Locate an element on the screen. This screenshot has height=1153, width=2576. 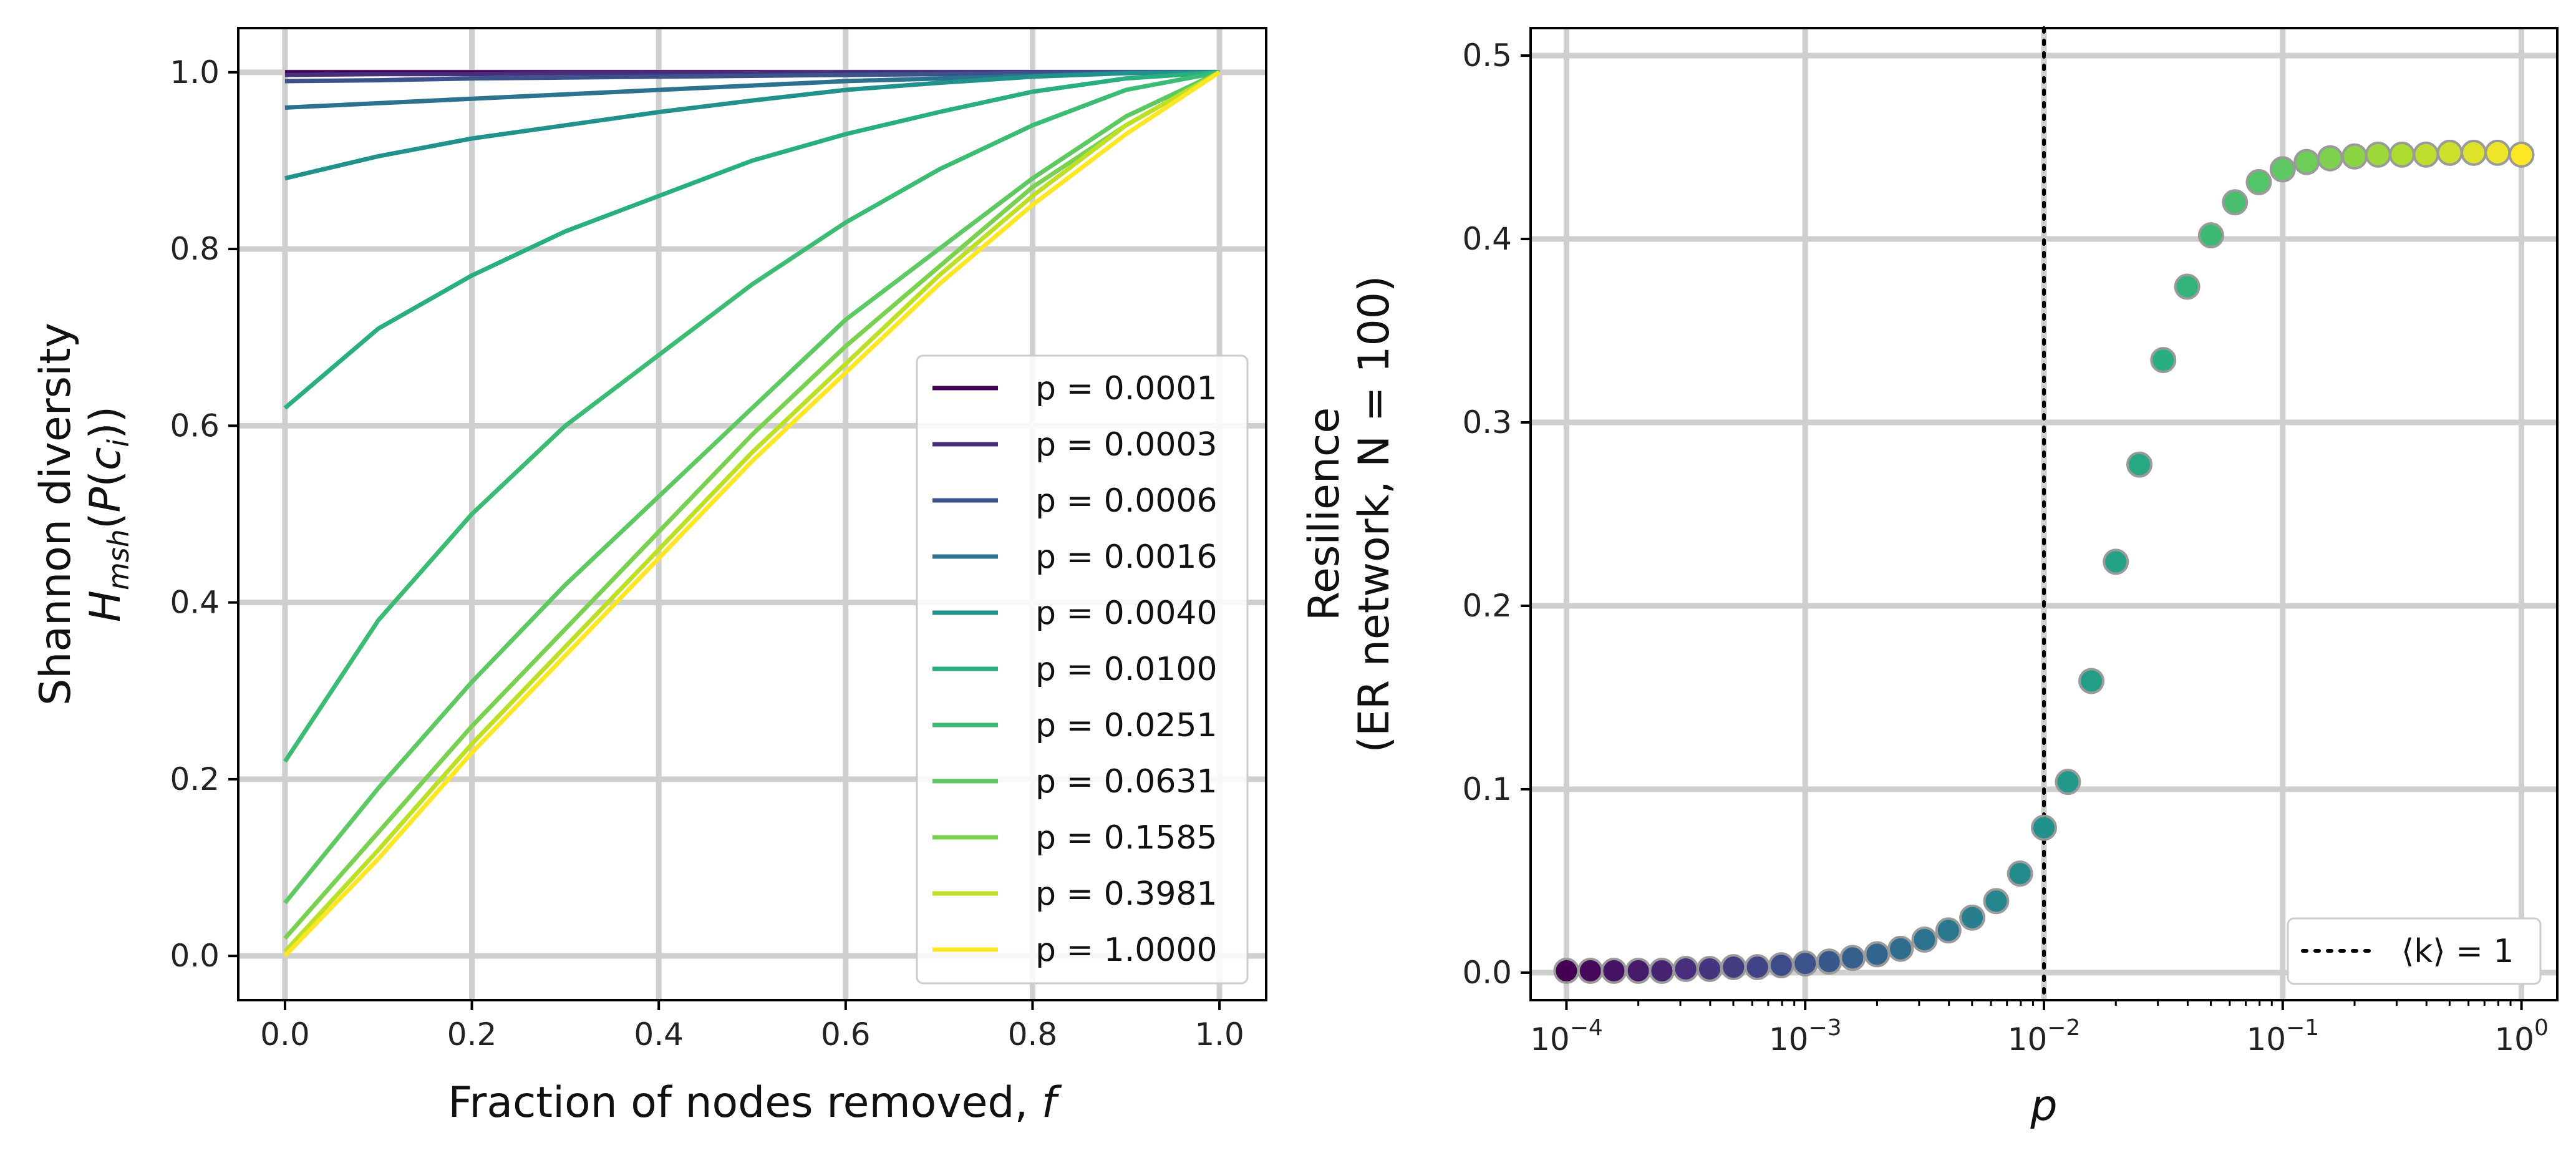
left-x-tick-label: 0.2 is located at coordinates (472, 1034).